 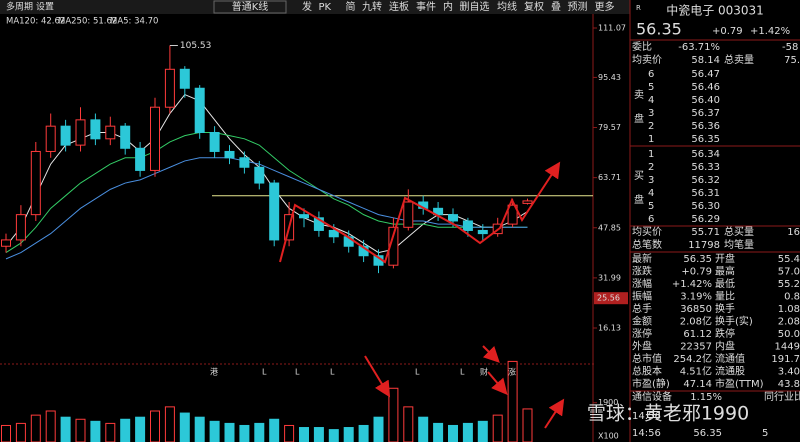 I want to click on quote-text: 56.46, so click(x=705, y=87).